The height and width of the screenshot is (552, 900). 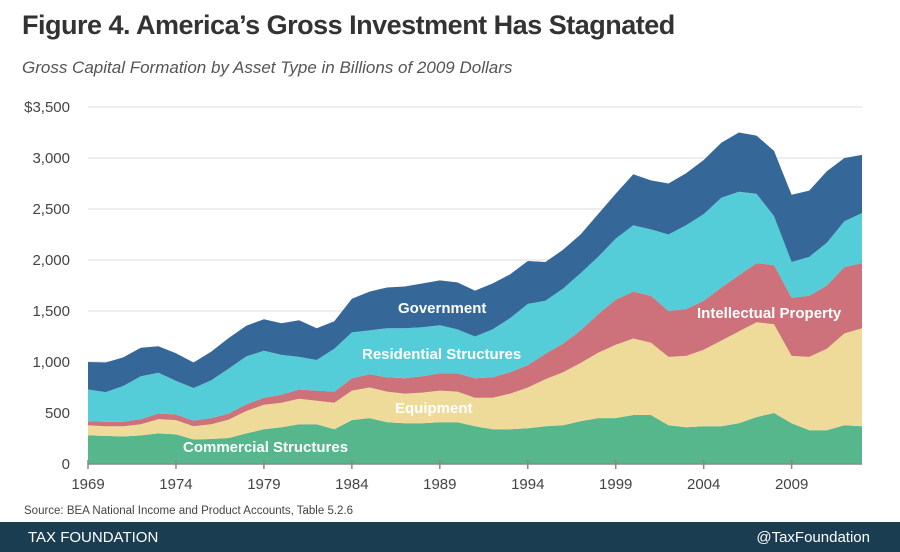 What do you see at coordinates (791, 484) in the screenshot?
I see `x-tick-label: 2009` at bounding box center [791, 484].